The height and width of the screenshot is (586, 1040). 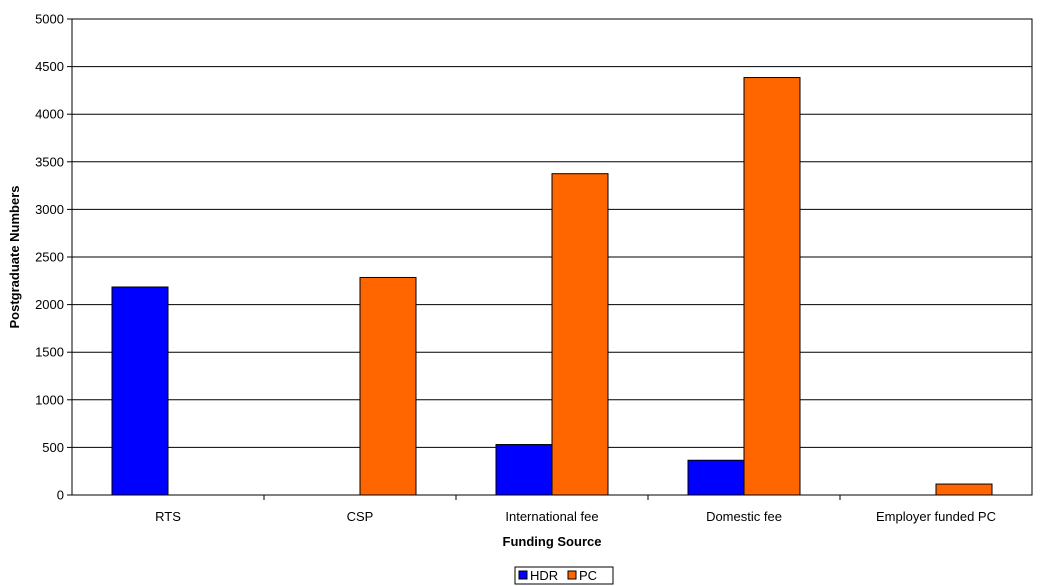 I want to click on y-tick-label: 4000, so click(x=49, y=114).